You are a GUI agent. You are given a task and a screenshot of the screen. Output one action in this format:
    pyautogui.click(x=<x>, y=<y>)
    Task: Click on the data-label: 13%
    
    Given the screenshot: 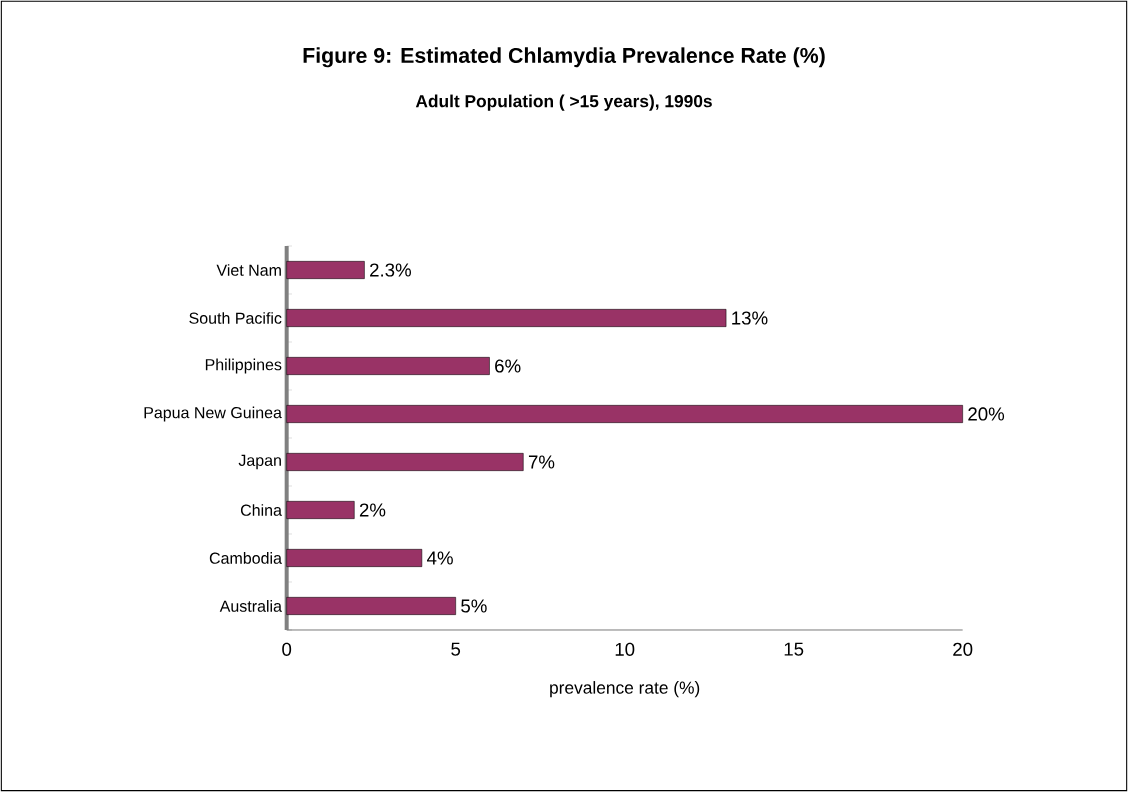 What is the action you would take?
    pyautogui.click(x=750, y=318)
    